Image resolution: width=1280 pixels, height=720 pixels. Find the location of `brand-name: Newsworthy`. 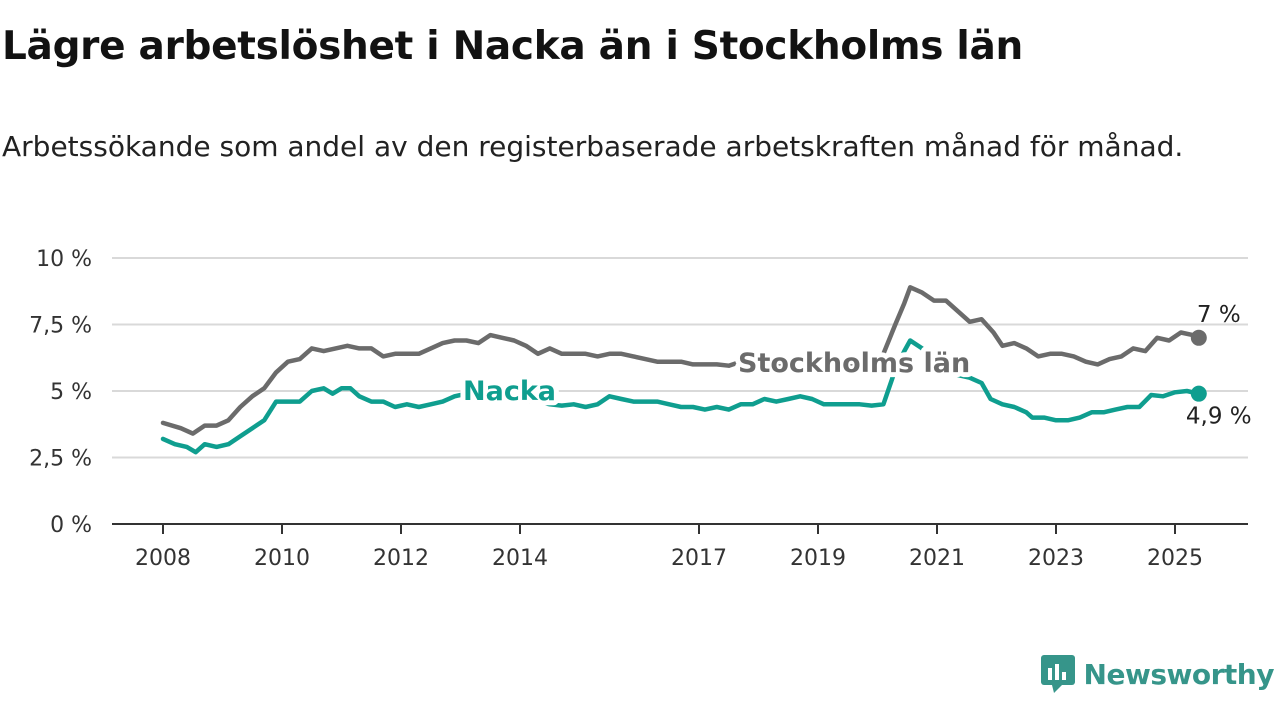

brand-name: Newsworthy is located at coordinates (1179, 674).